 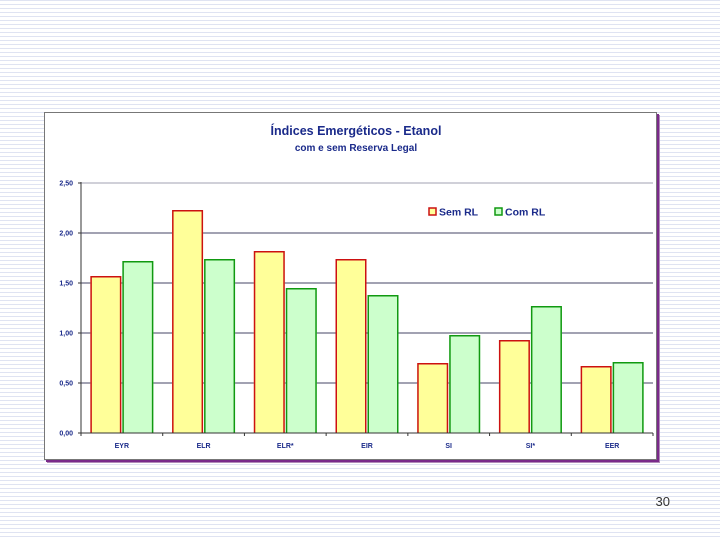 What do you see at coordinates (531, 446) in the screenshot?
I see `x-tick-label: SI*` at bounding box center [531, 446].